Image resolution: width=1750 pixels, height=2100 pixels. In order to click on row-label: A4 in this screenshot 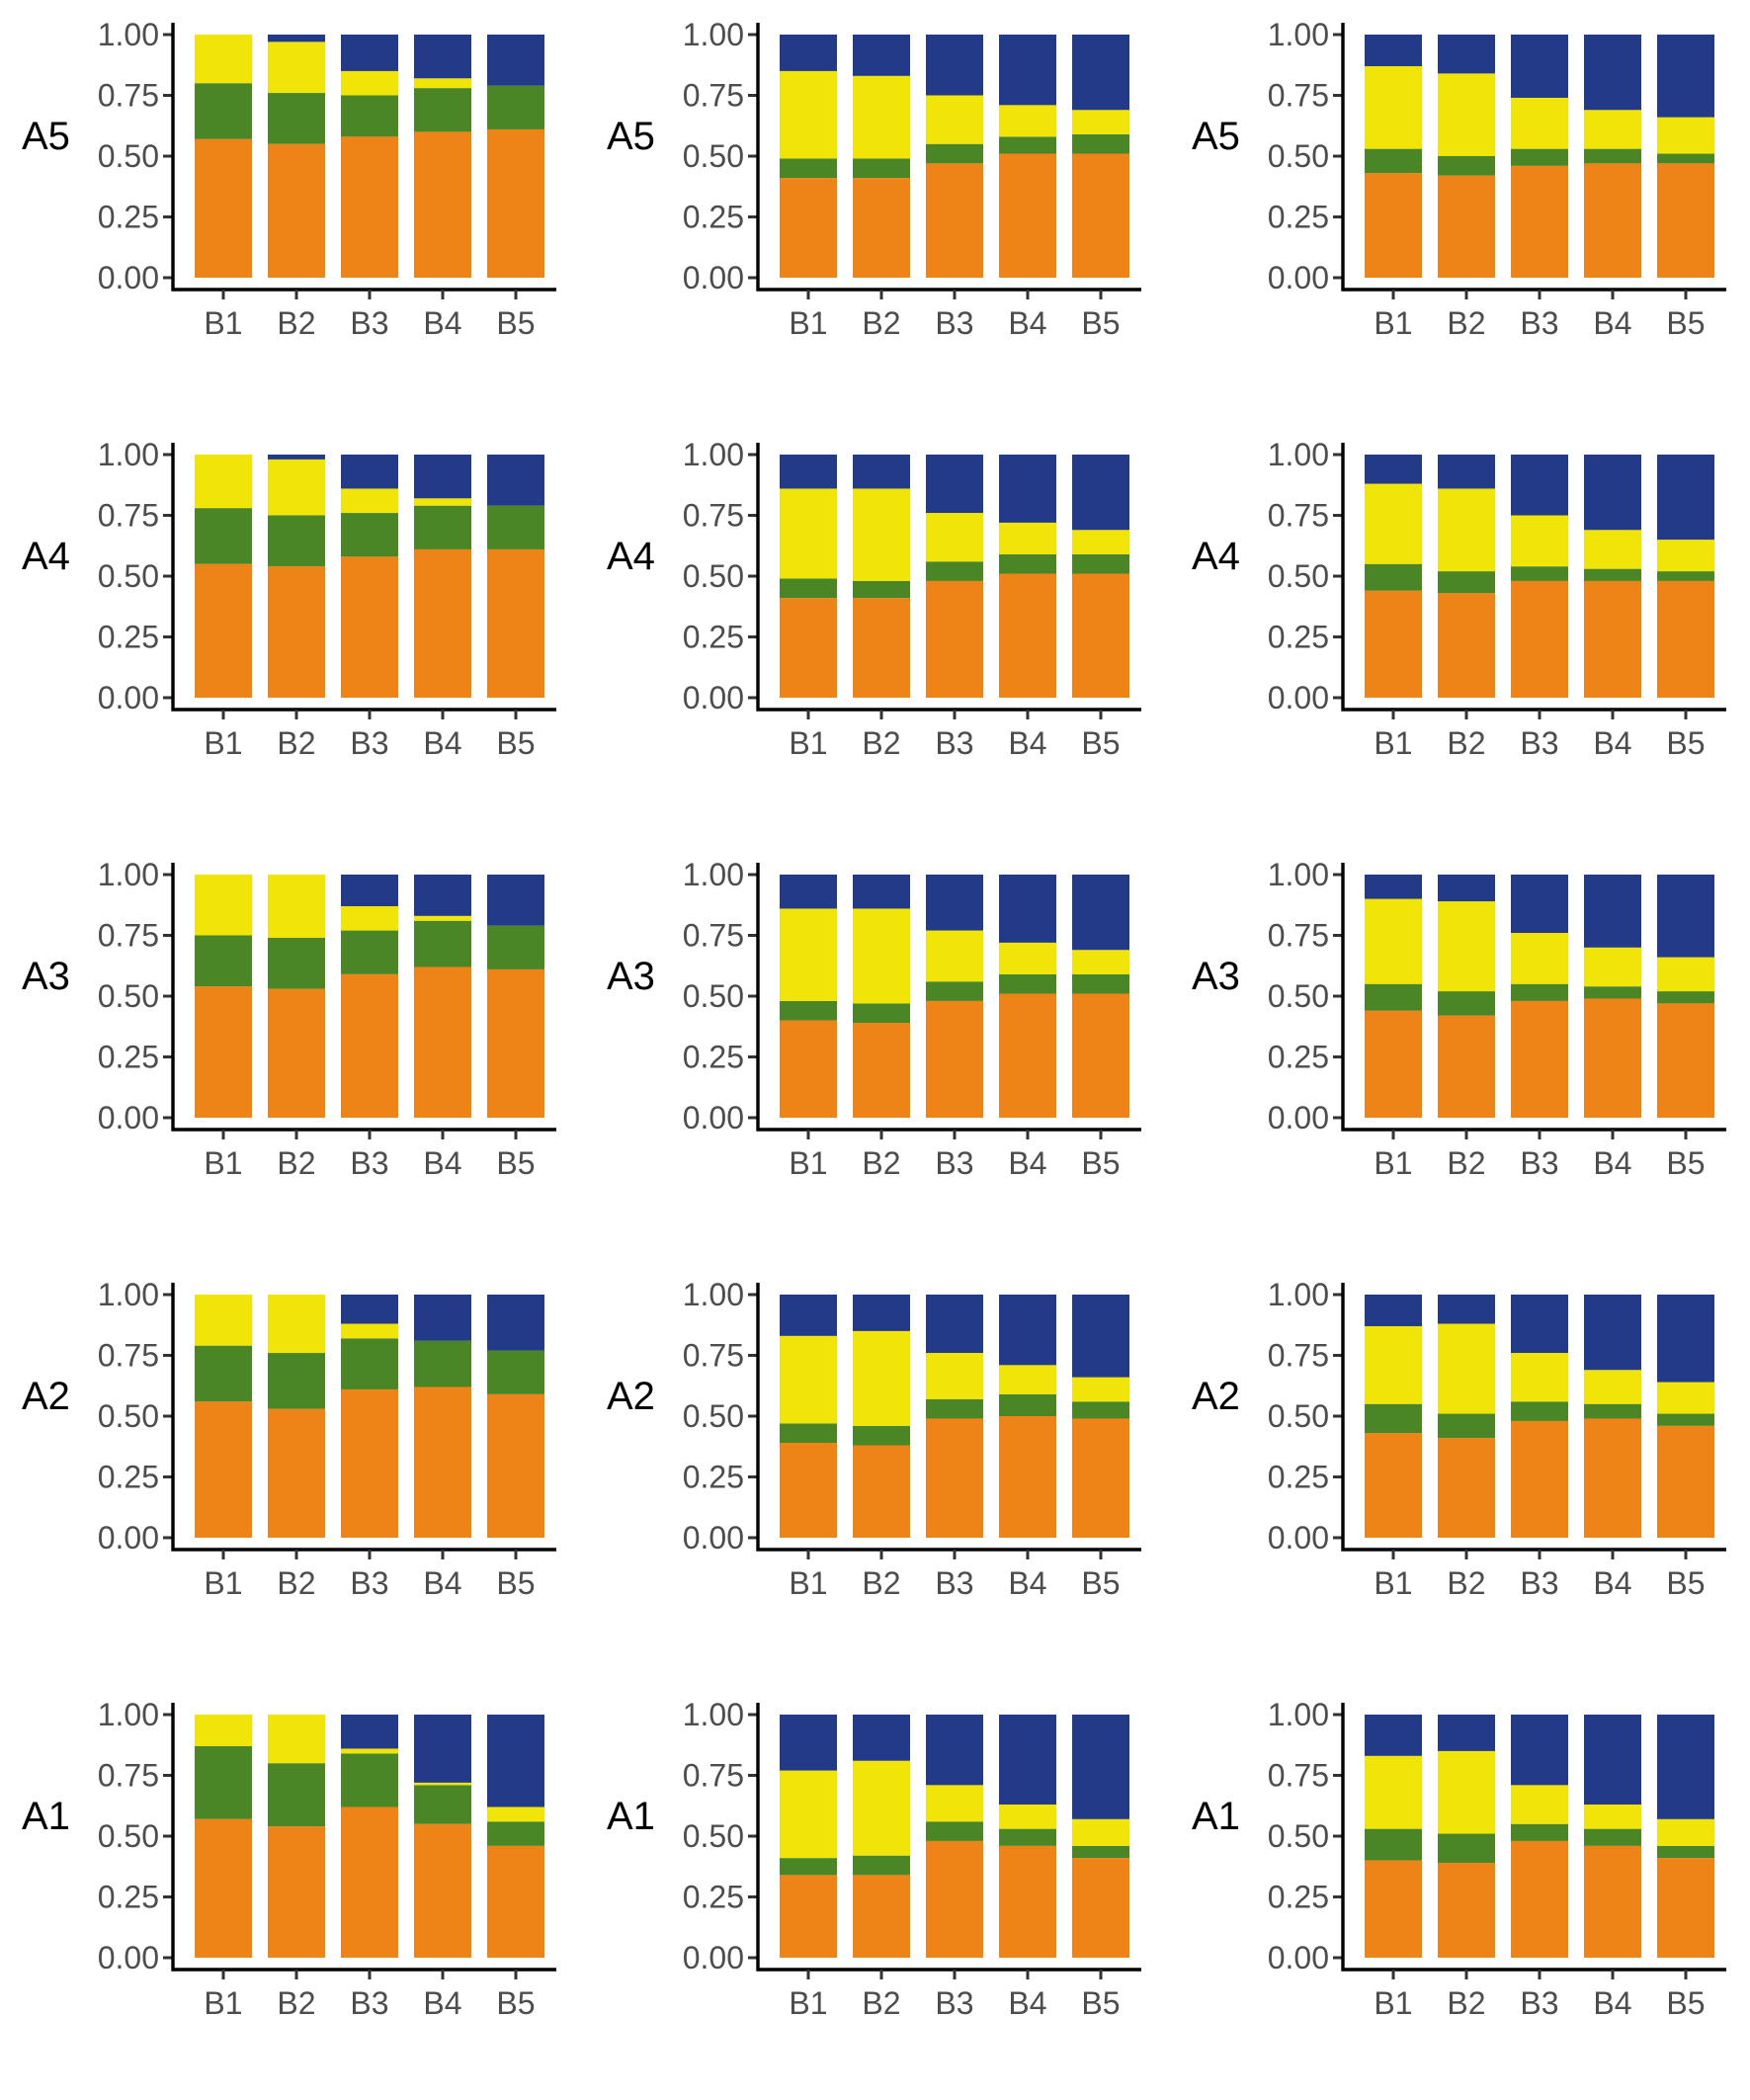, I will do `click(46, 556)`.